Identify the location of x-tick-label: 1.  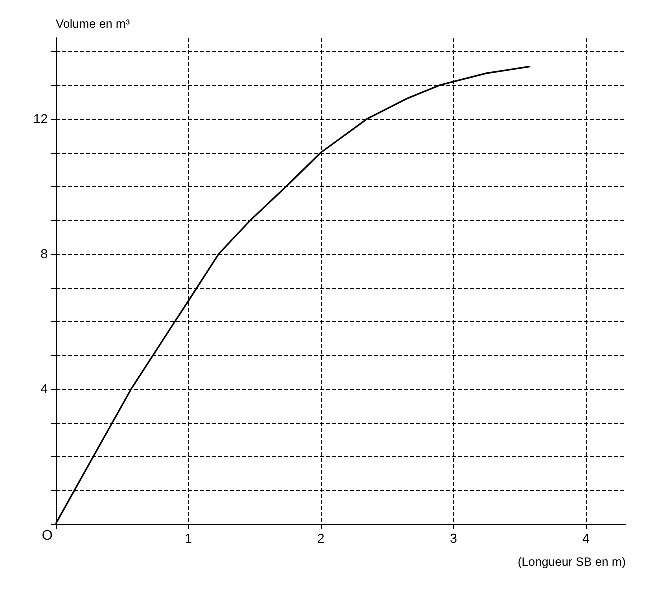
(188, 538).